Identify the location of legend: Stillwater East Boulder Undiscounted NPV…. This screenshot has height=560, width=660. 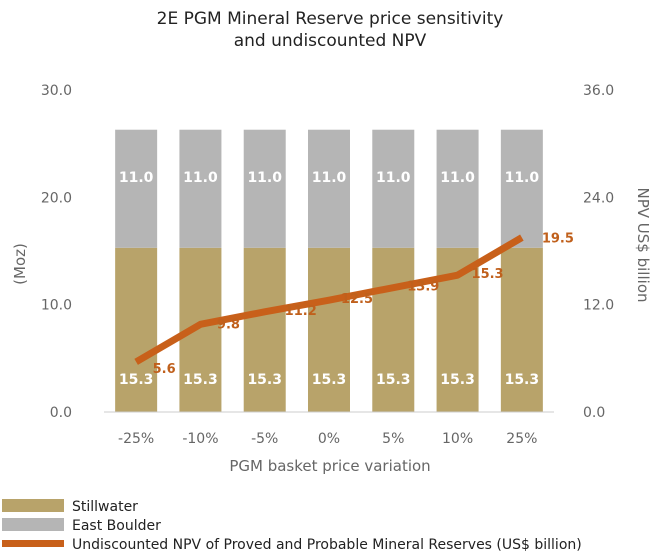
(292, 526).